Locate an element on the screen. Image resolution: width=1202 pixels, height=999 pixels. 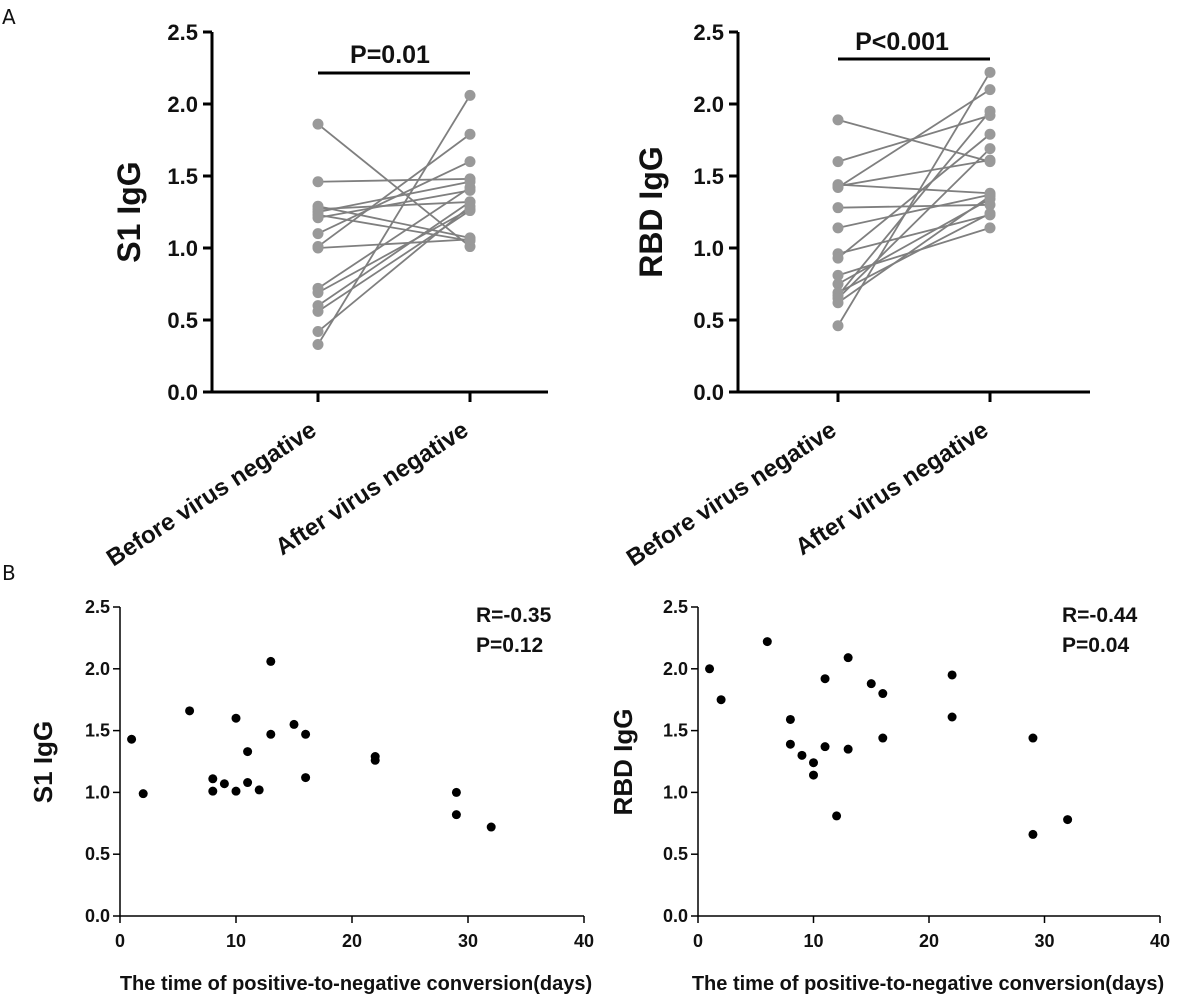
panel-label-b: B is located at coordinates (9, 573).